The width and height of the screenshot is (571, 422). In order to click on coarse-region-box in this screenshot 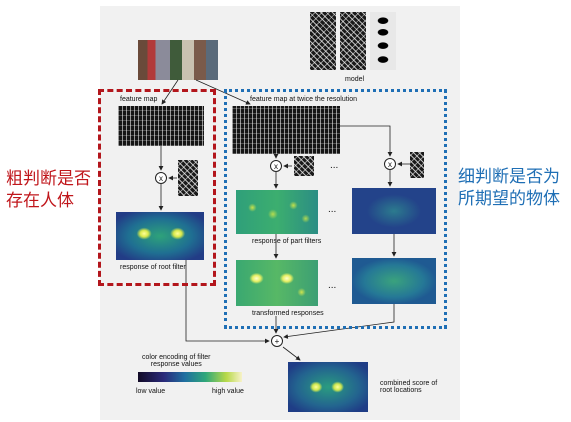, I will do `click(157, 187)`.